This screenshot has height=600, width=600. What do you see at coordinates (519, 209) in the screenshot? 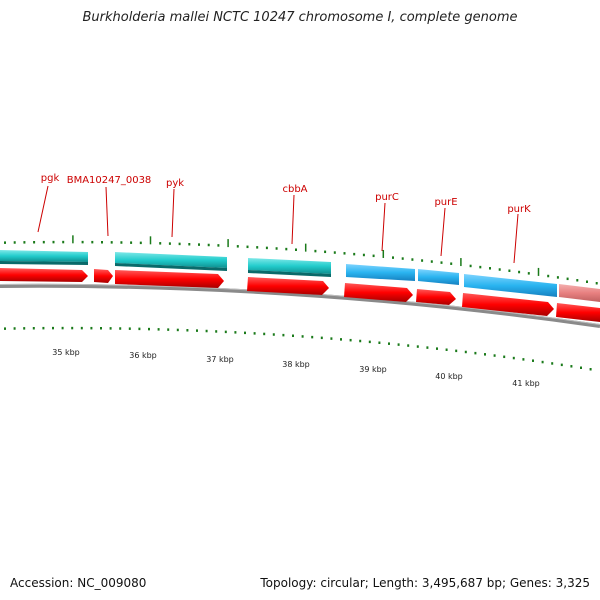
I see `gene-label-purk: purK` at bounding box center [519, 209].